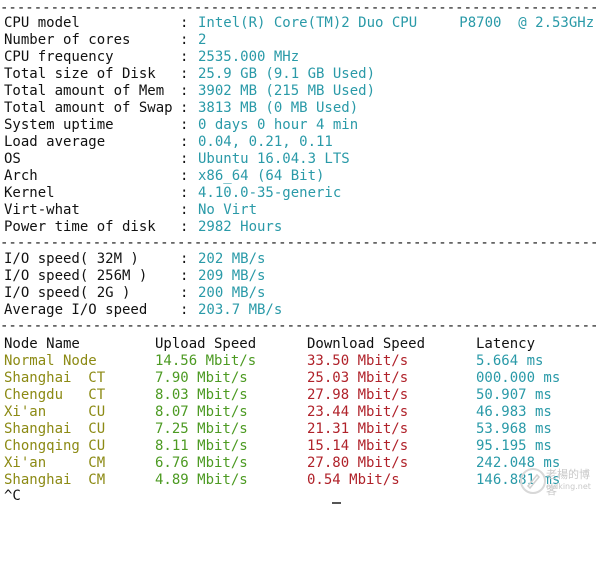 This screenshot has width=600, height=574. What do you see at coordinates (55, 463) in the screenshot?
I see `node-name: Xi'an CM` at bounding box center [55, 463].